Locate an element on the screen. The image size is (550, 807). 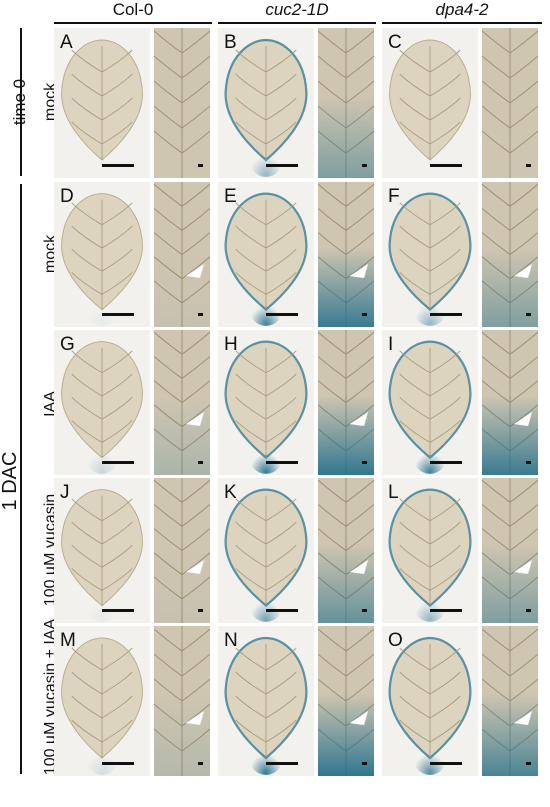
panel-letter: E is located at coordinates (230, 196).